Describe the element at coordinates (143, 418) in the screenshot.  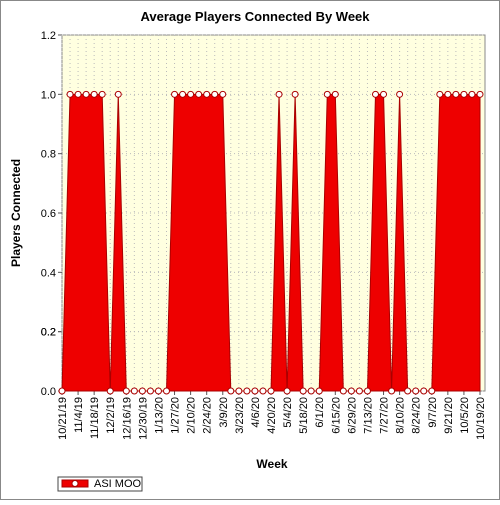
I see `x-tick-label: 12/30/19` at that location.